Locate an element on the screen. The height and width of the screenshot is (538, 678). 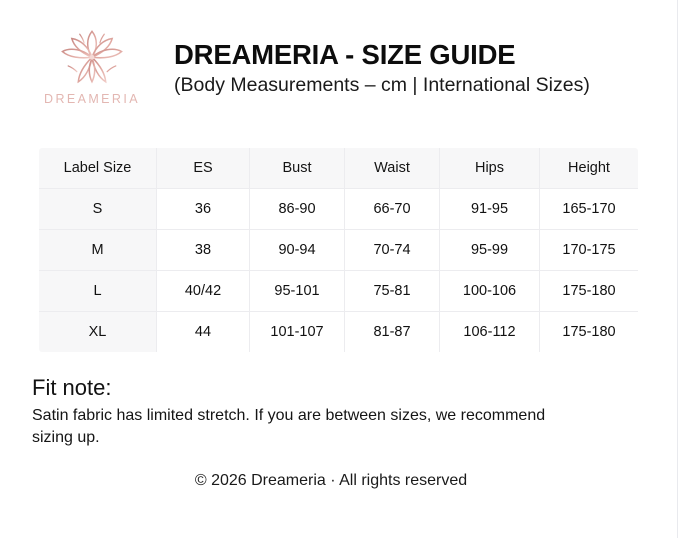
cell-hips: 91-95 is located at coordinates (489, 209).